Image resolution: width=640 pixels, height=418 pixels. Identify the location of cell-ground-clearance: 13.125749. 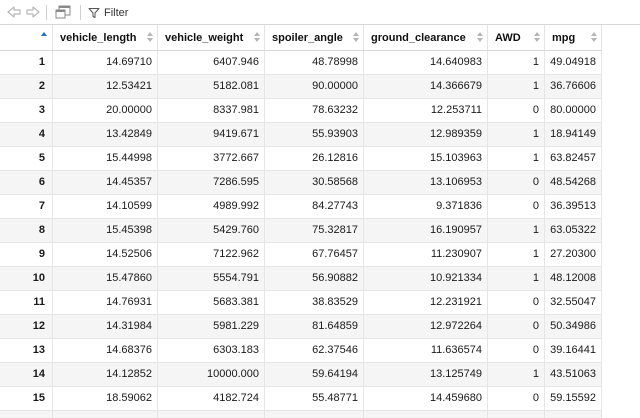
(426, 374).